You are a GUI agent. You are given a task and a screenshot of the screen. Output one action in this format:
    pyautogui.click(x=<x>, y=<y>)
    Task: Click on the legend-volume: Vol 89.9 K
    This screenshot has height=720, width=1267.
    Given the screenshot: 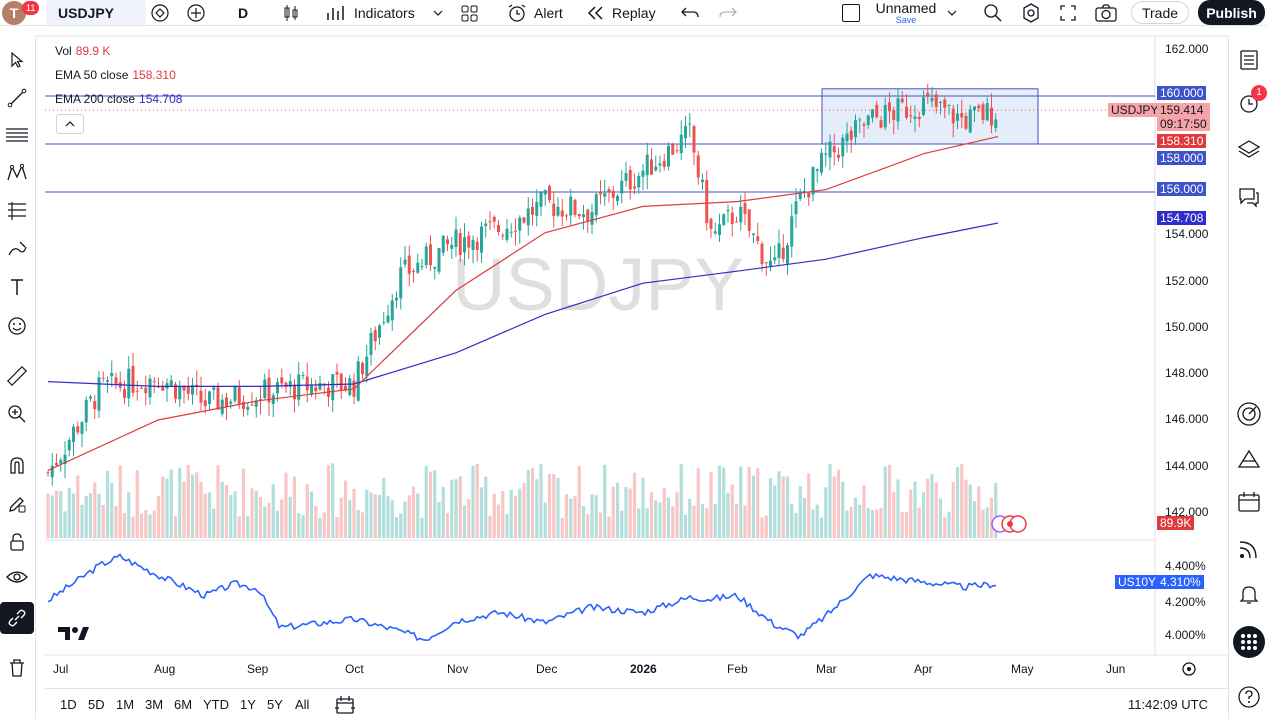 What is the action you would take?
    pyautogui.click(x=82, y=51)
    